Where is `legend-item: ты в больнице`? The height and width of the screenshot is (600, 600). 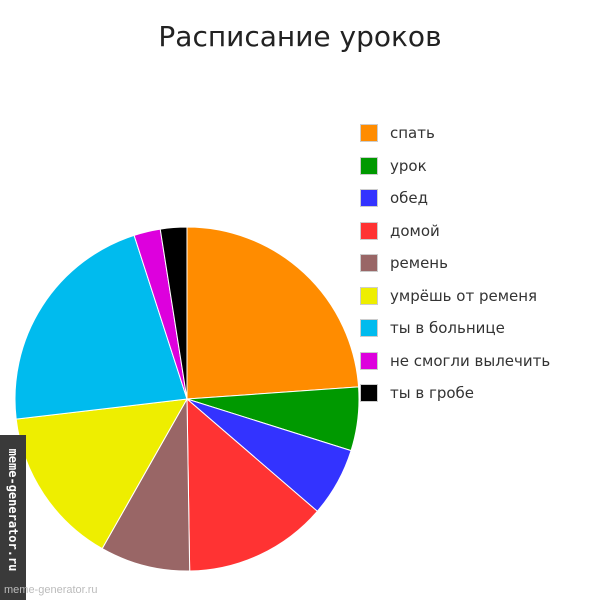
legend-item: ты в больнице is located at coordinates (455, 328).